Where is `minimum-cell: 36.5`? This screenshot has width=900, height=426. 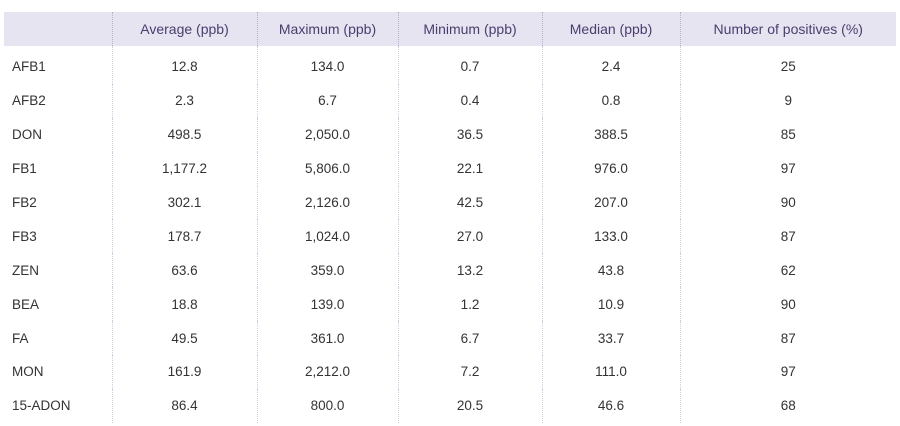 minimum-cell: 36.5 is located at coordinates (469, 134).